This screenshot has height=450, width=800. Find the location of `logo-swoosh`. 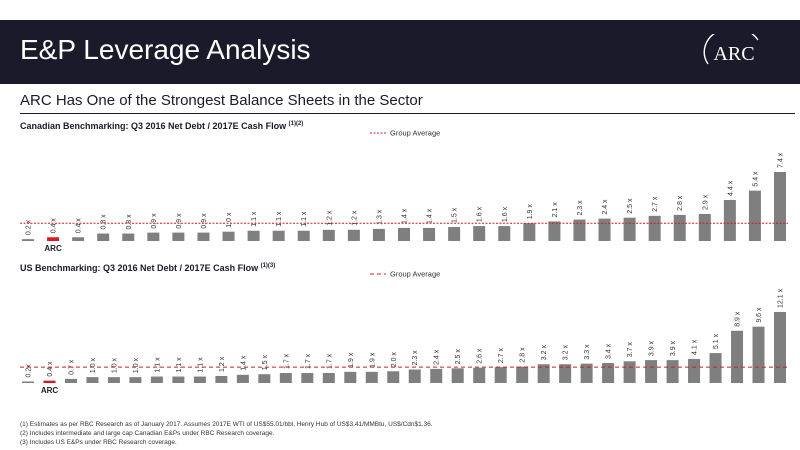

logo-swoosh is located at coordinates (731, 49).